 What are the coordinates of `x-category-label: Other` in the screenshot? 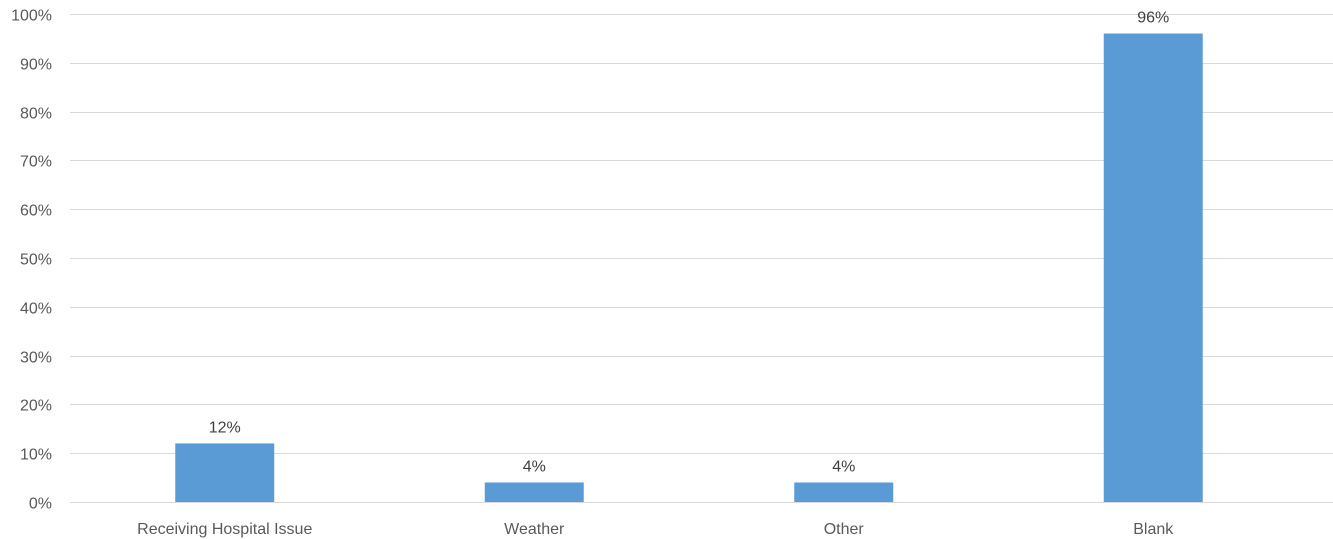 It's located at (844, 529).